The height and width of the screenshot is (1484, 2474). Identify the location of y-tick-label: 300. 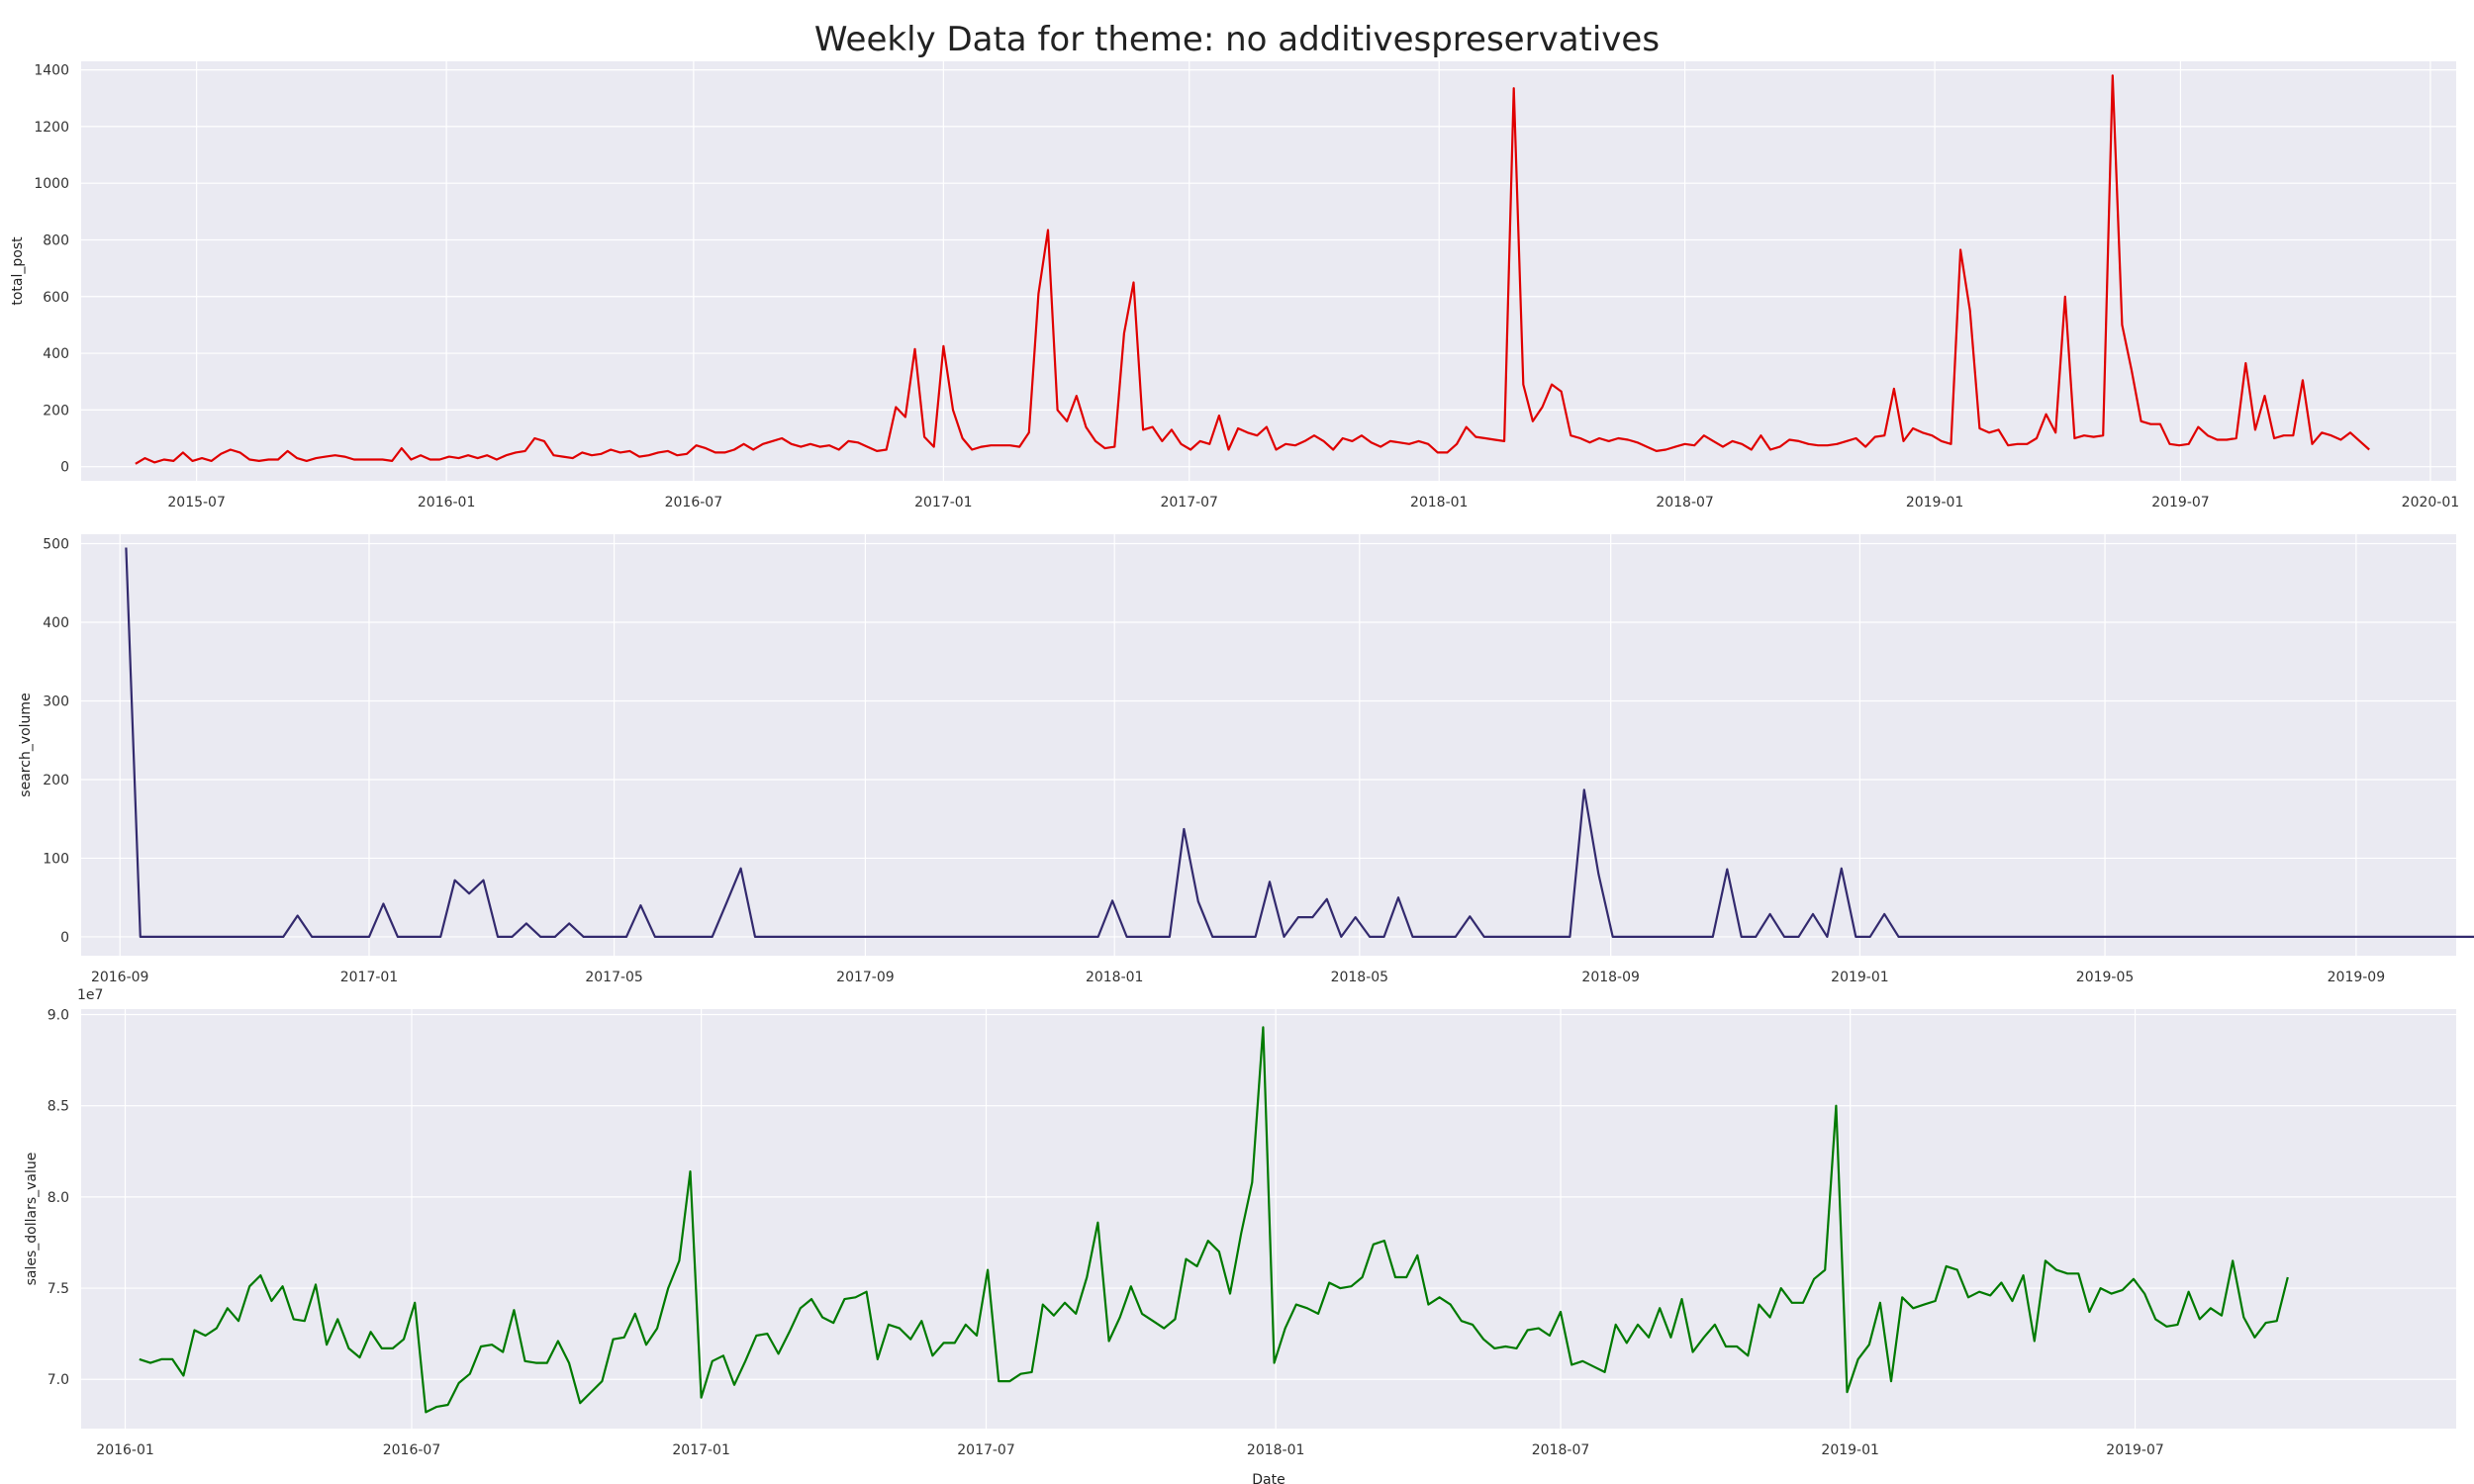
(56, 701).